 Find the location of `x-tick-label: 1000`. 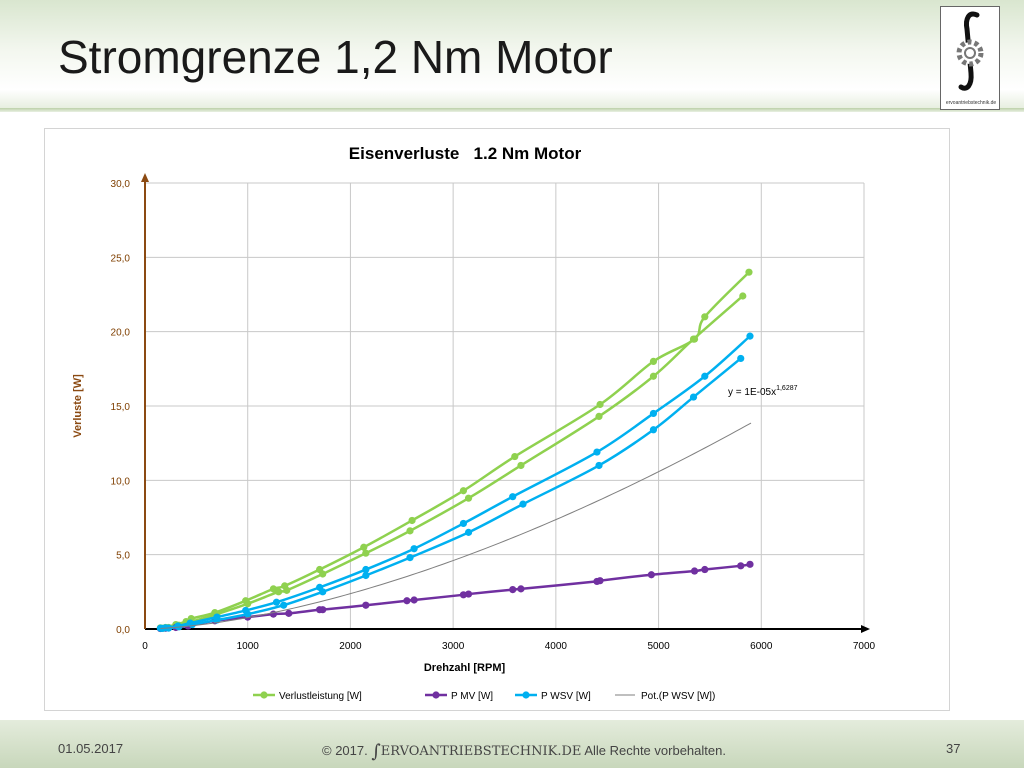

x-tick-label: 1000 is located at coordinates (248, 646).